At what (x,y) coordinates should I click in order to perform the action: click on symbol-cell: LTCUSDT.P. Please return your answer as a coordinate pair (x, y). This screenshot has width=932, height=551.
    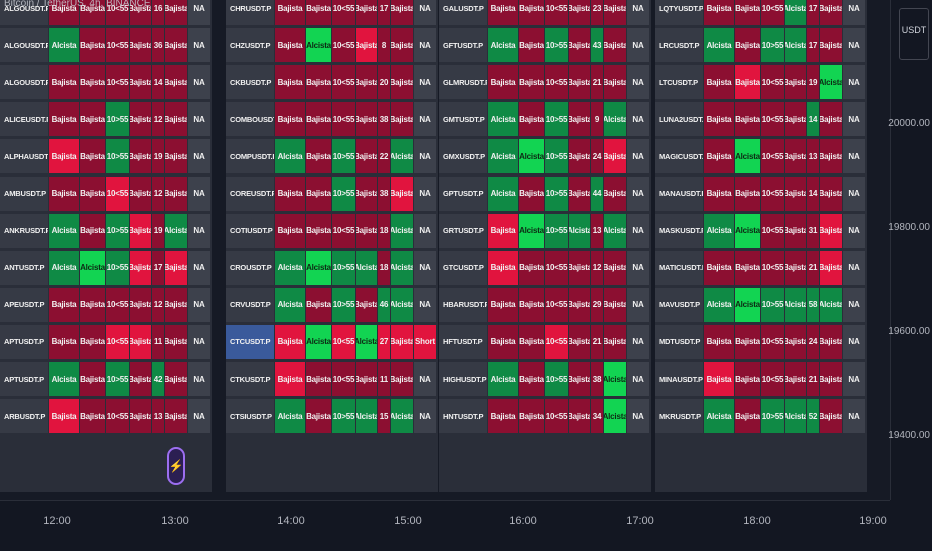
    Looking at the image, I should click on (679, 82).